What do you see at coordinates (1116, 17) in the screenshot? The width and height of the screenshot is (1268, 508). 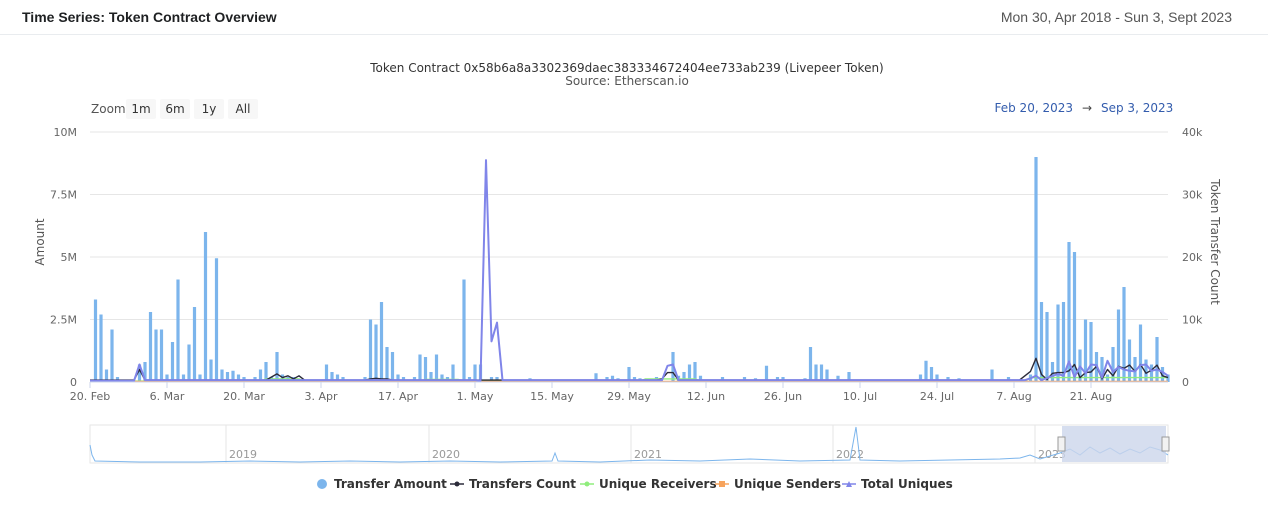 I see `date-range-label: Mon 30, Apr 2018 - Sun 3, Sept 2023` at bounding box center [1116, 17].